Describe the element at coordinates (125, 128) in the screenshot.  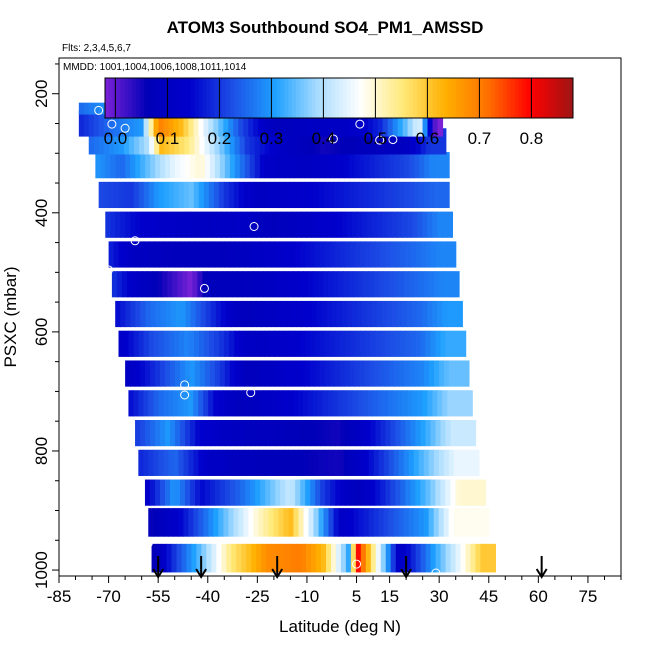
I see `sample-point` at that location.